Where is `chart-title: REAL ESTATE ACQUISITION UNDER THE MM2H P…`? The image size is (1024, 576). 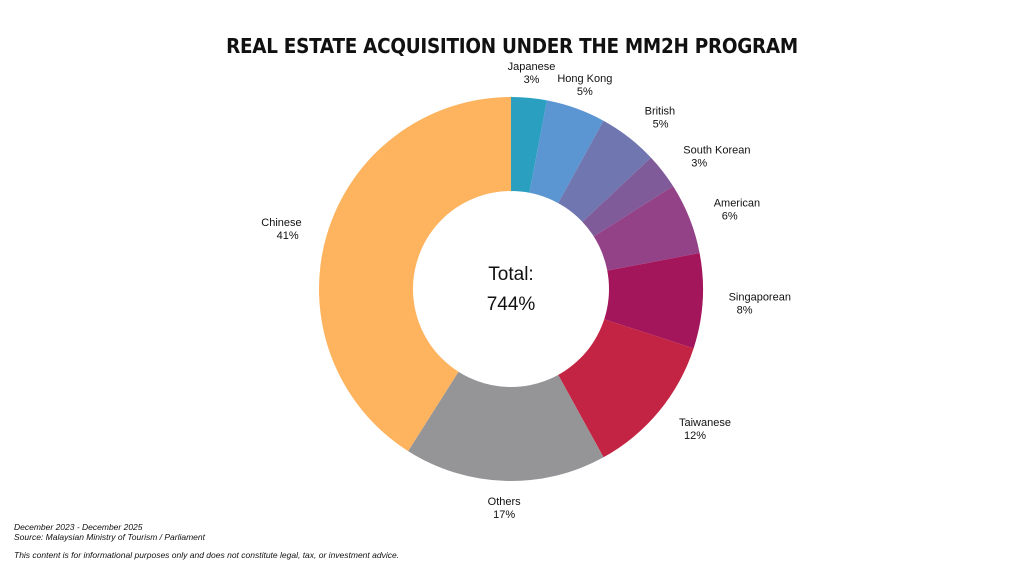
chart-title: REAL ESTATE ACQUISITION UNDER THE MM2H P… is located at coordinates (512, 46).